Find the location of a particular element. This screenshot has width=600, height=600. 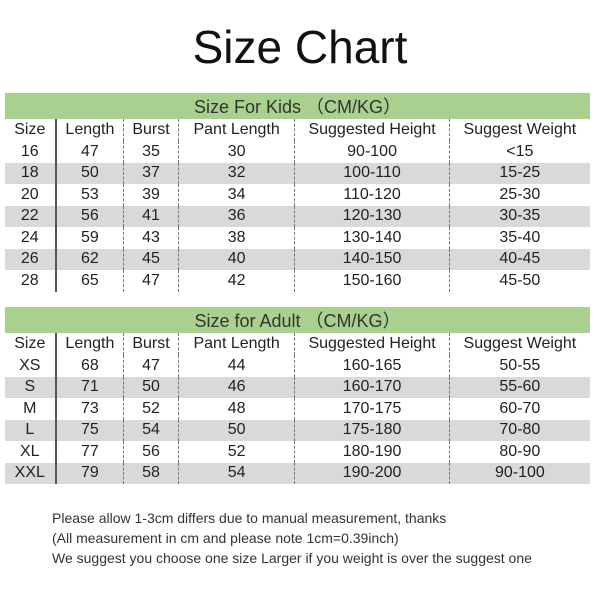

table-cell: 160-165 is located at coordinates (372, 366).